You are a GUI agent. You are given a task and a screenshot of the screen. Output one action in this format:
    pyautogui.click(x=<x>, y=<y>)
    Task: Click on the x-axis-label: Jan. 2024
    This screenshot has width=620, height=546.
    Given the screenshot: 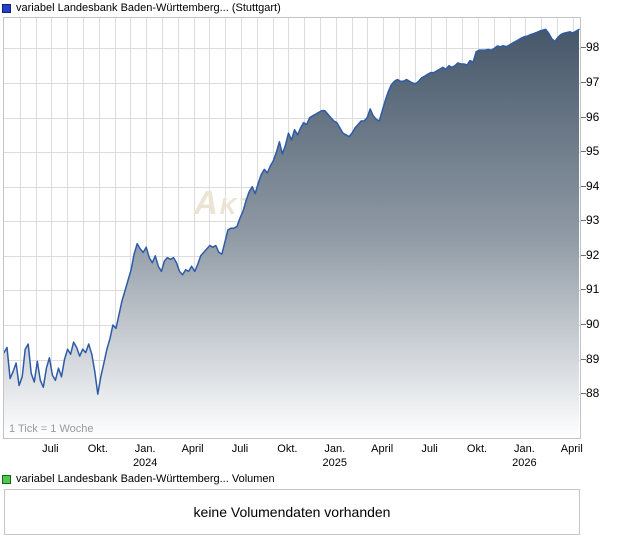 What is the action you would take?
    pyautogui.click(x=145, y=456)
    